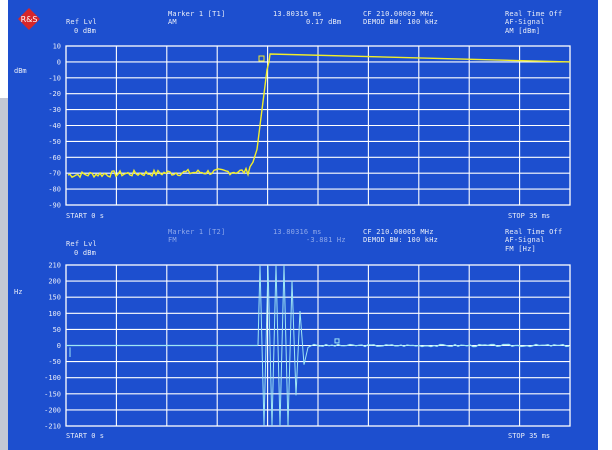 Image resolution: width=612 pixels, height=450 pixels. What do you see at coordinates (54, 298) in the screenshot?
I see `bottom-y-tick: 150` at bounding box center [54, 298].